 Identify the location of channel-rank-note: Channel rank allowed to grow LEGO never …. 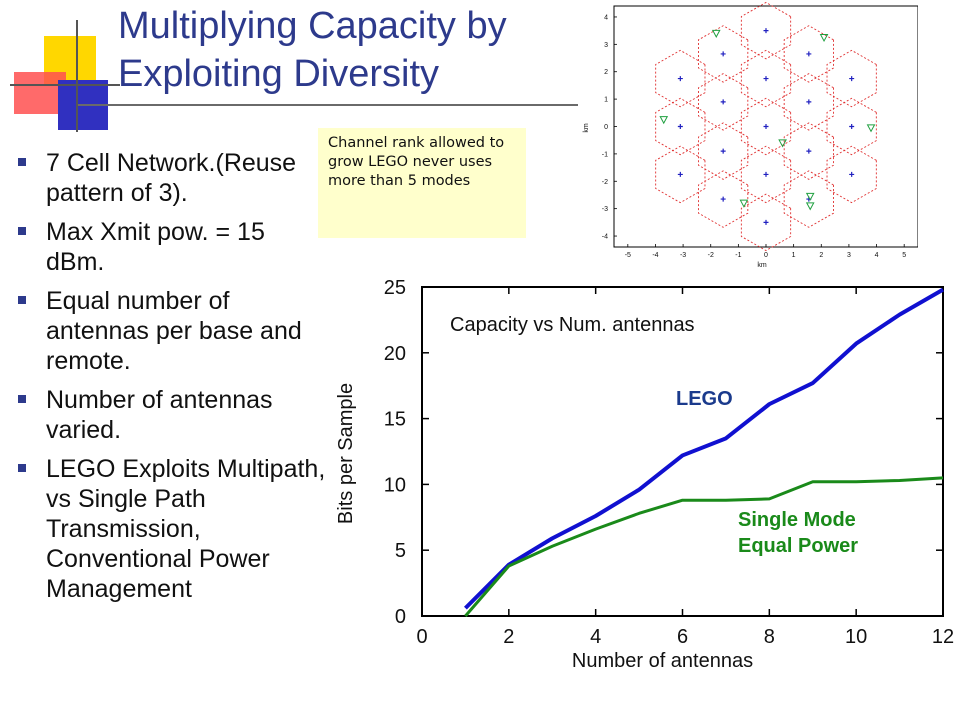
(422, 183).